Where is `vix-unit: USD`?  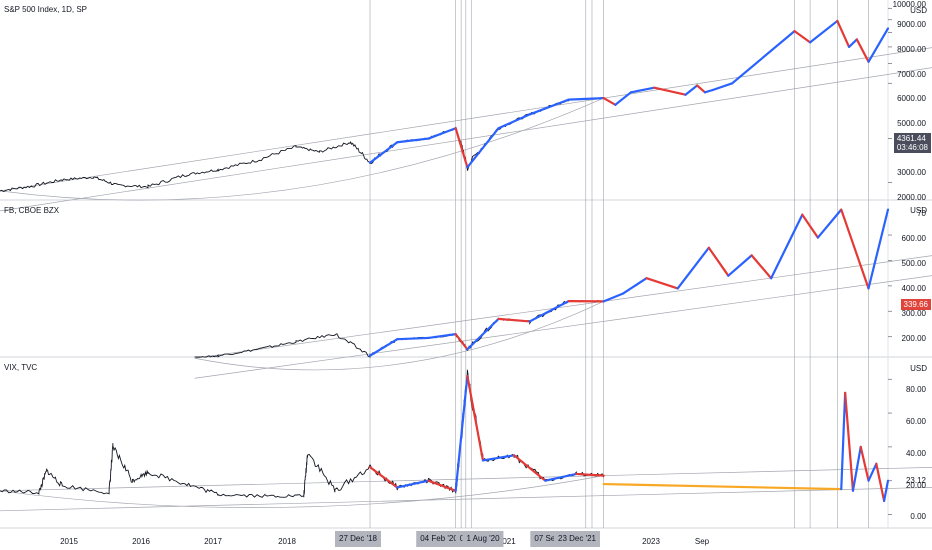
vix-unit: USD is located at coordinates (918, 368).